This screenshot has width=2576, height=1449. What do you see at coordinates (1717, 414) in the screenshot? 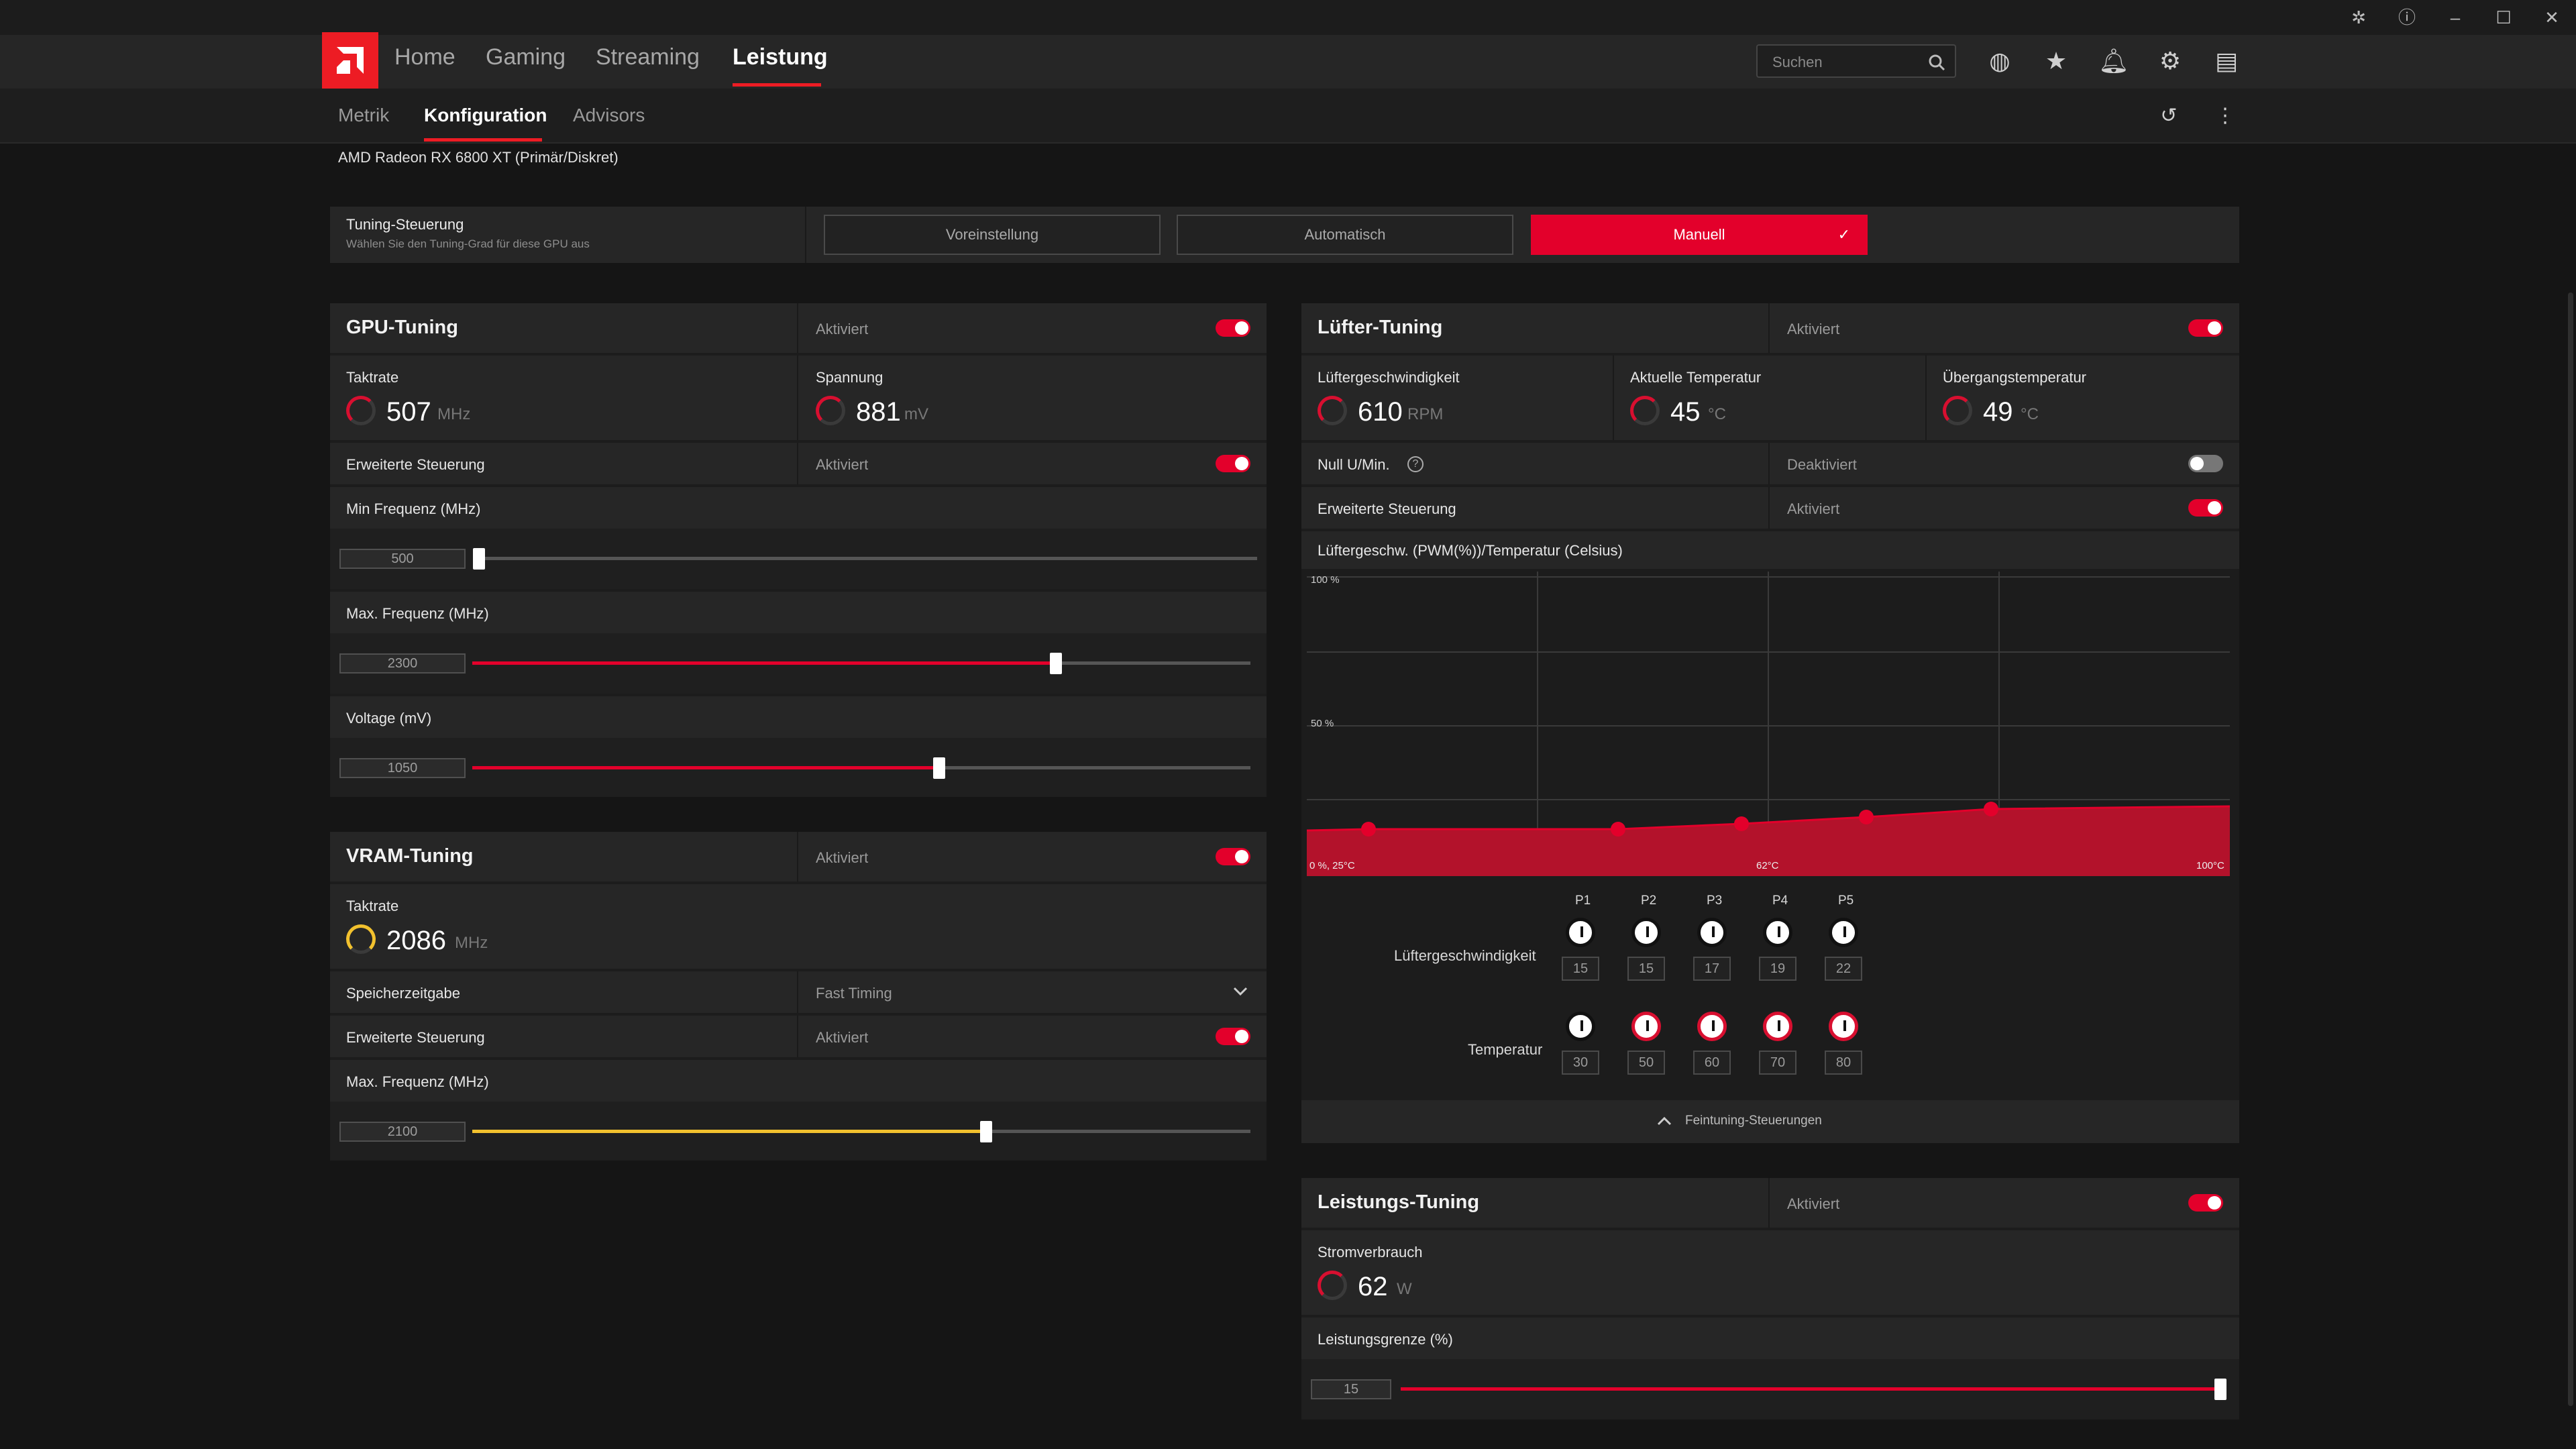
I see `current-temp-unit: °C` at bounding box center [1717, 414].